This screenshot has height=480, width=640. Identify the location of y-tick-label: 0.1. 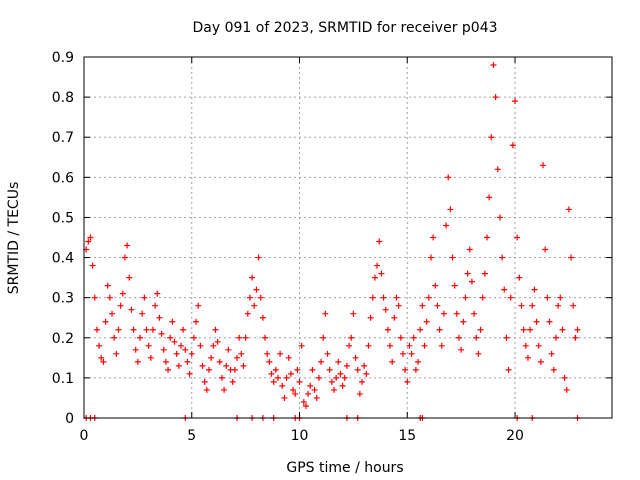
(63, 379).